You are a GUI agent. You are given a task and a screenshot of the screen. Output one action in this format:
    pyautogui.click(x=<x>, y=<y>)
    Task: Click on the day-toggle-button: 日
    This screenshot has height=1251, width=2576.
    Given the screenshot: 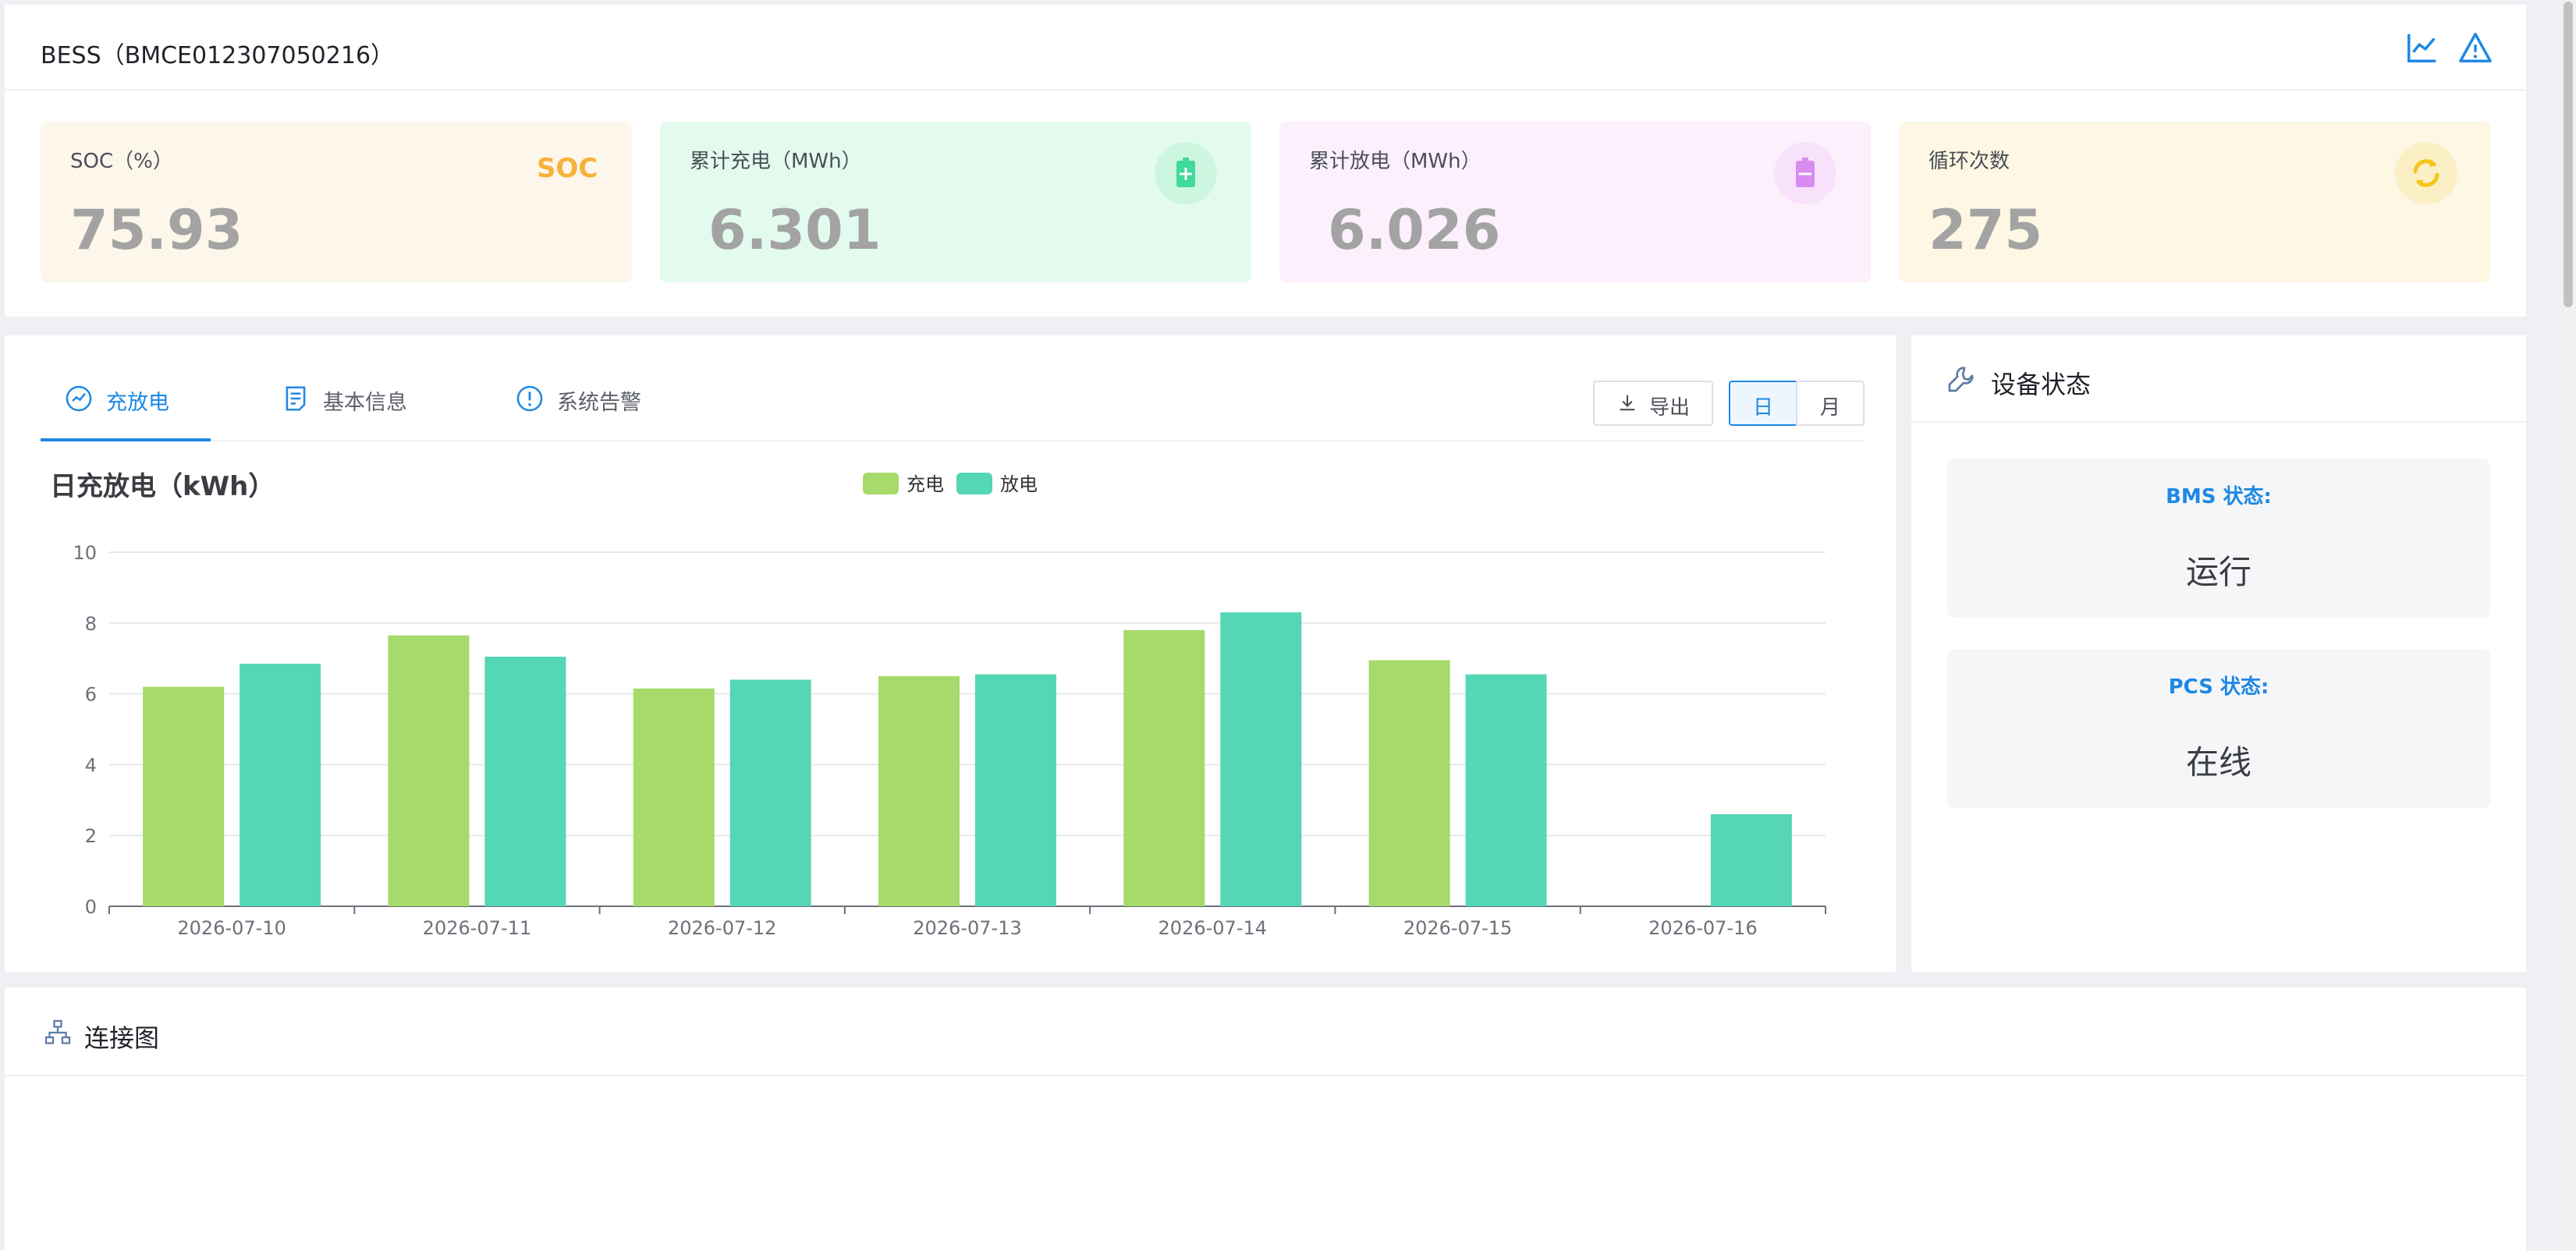 What is the action you would take?
    pyautogui.click(x=1763, y=403)
    